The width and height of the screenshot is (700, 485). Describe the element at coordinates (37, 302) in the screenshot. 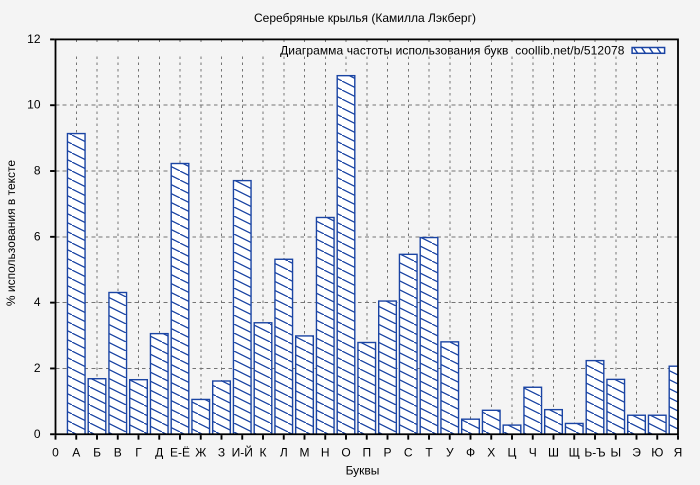

I see `svg-text: 4` at that location.